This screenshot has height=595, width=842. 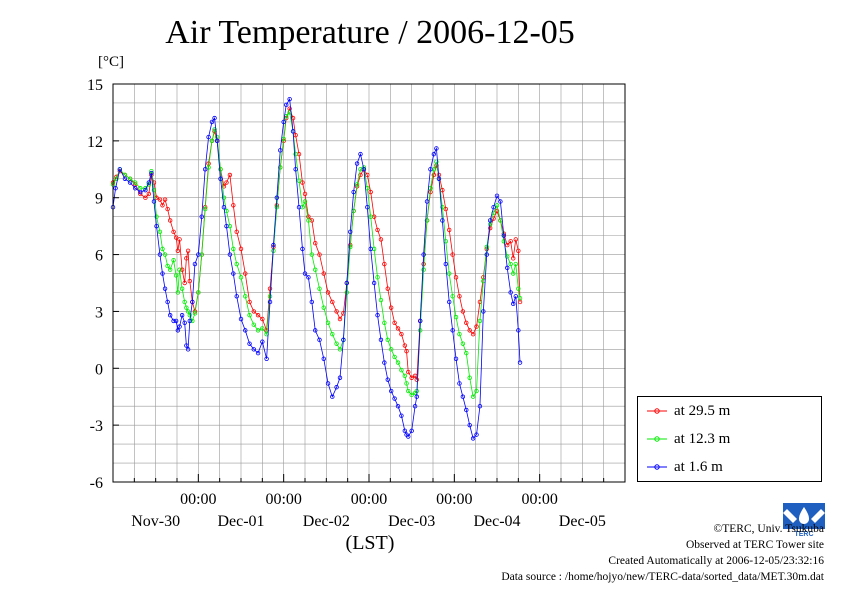 What do you see at coordinates (768, 529) in the screenshot?
I see `copyright-text: ©TERC, Univ. Tsukuba` at bounding box center [768, 529].